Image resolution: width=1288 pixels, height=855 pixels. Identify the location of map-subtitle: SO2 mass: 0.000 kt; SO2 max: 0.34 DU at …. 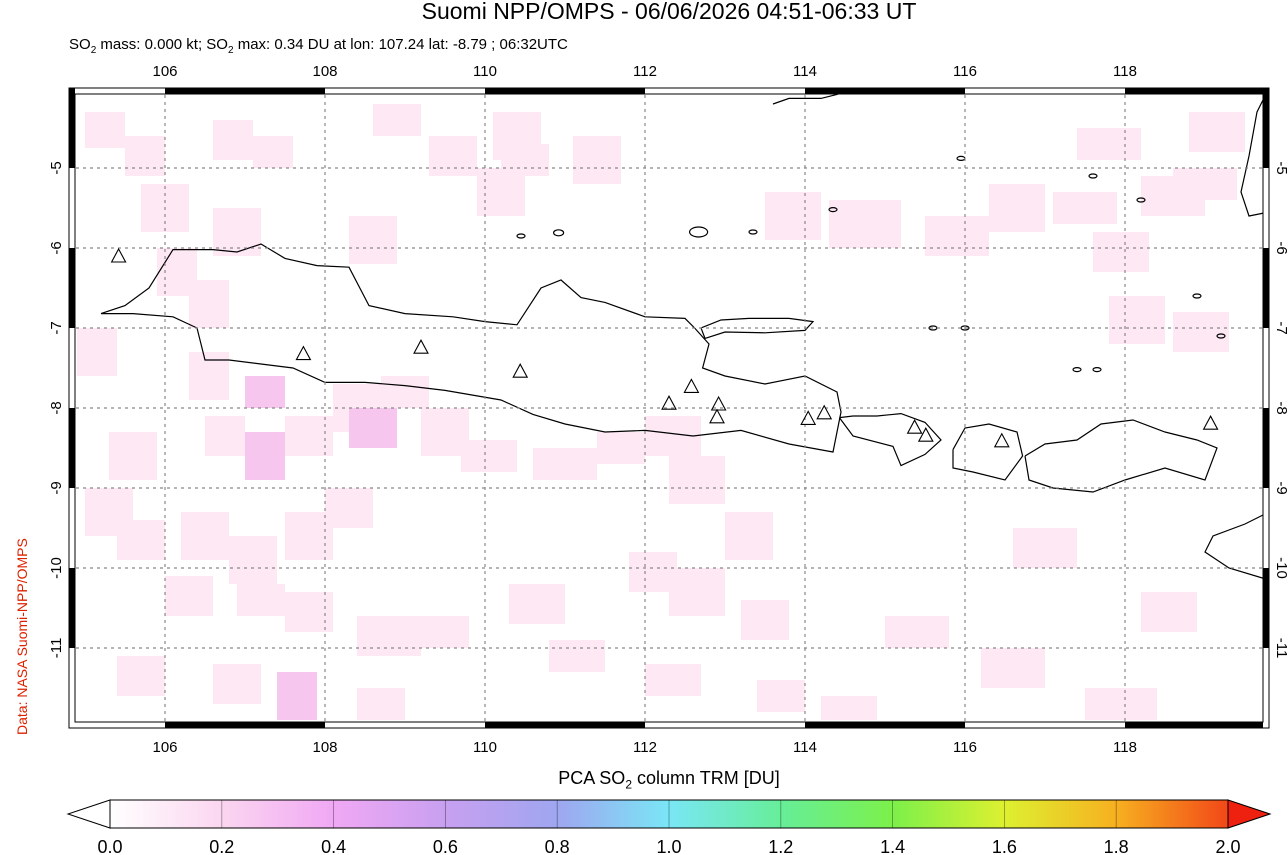
(318, 46).